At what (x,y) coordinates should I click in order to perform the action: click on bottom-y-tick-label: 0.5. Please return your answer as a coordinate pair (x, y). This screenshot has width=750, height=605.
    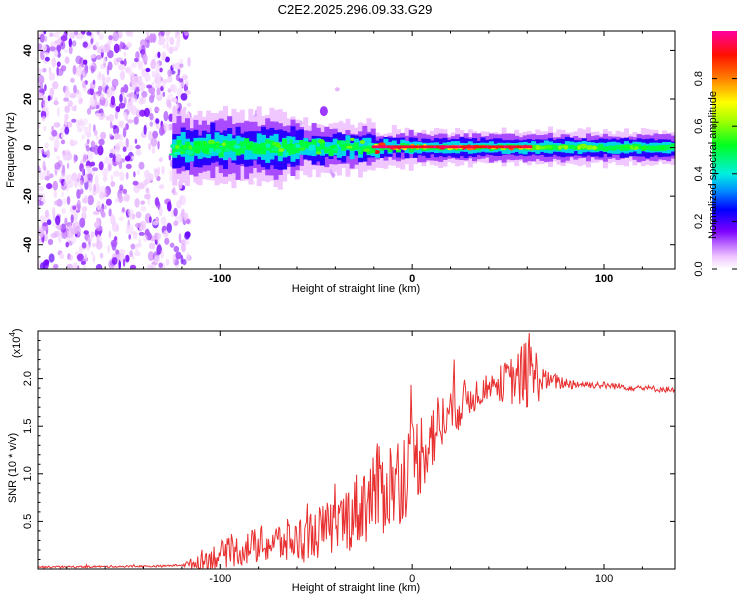
    Looking at the image, I should click on (28, 521).